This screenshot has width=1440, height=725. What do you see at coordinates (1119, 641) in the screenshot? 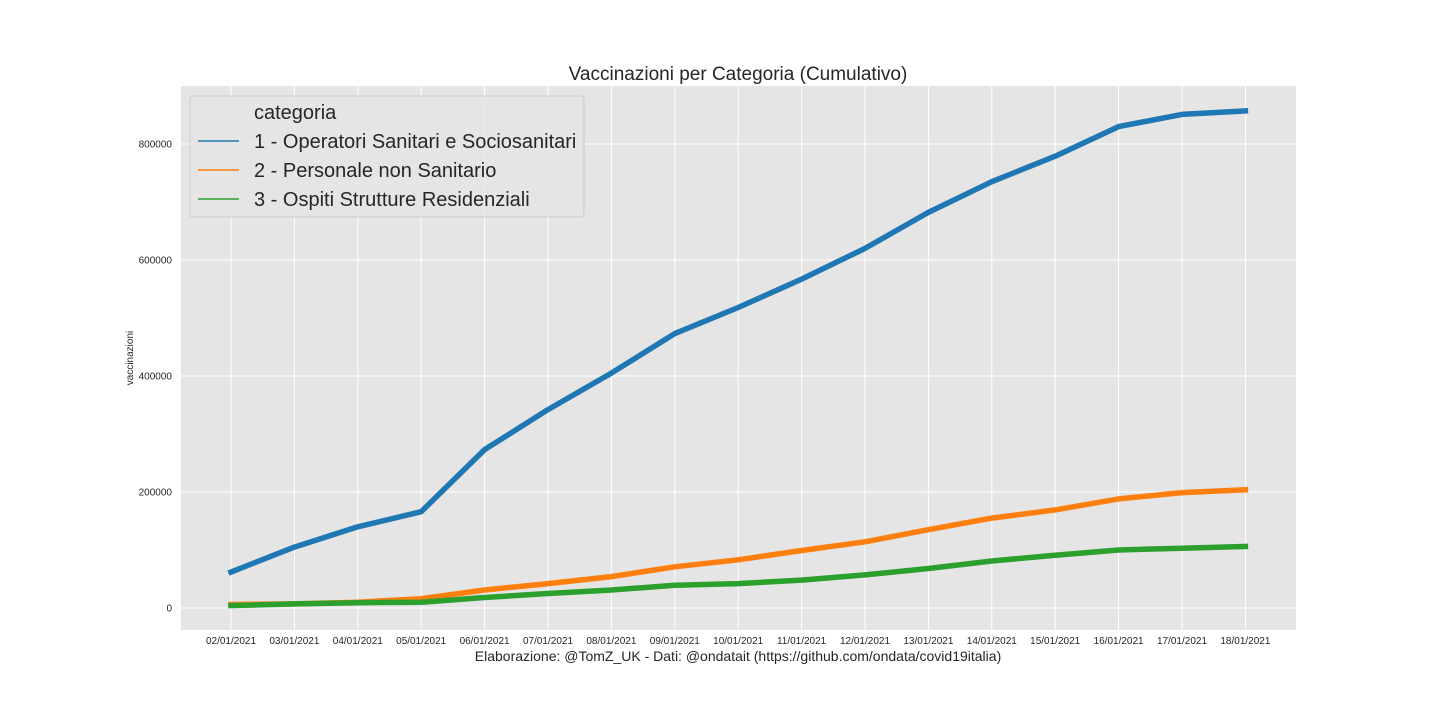
I see `x-tick-label: 16/01/2021` at bounding box center [1119, 641].